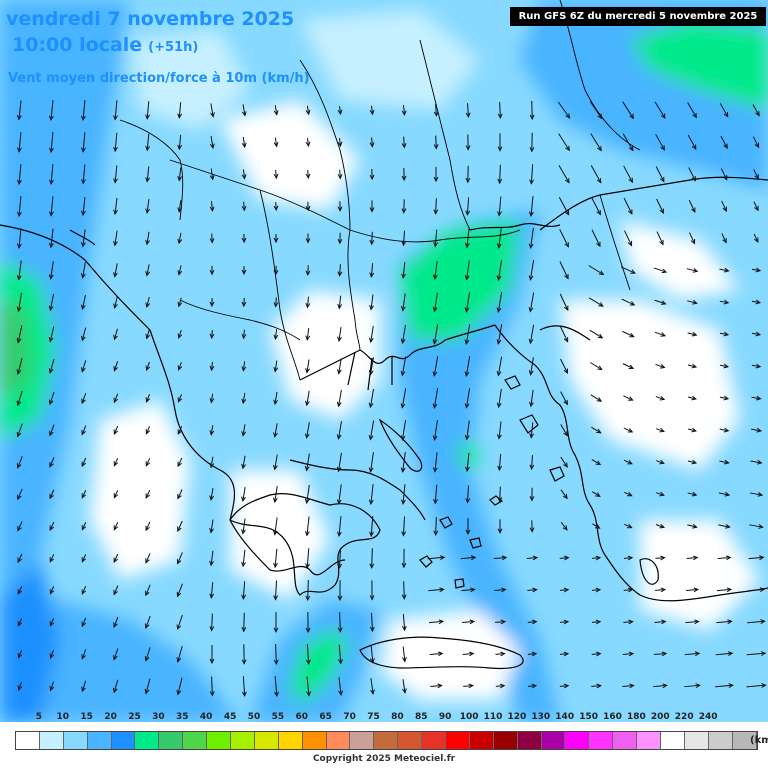  I want to click on legend-tick-label: 25, so click(134, 717).